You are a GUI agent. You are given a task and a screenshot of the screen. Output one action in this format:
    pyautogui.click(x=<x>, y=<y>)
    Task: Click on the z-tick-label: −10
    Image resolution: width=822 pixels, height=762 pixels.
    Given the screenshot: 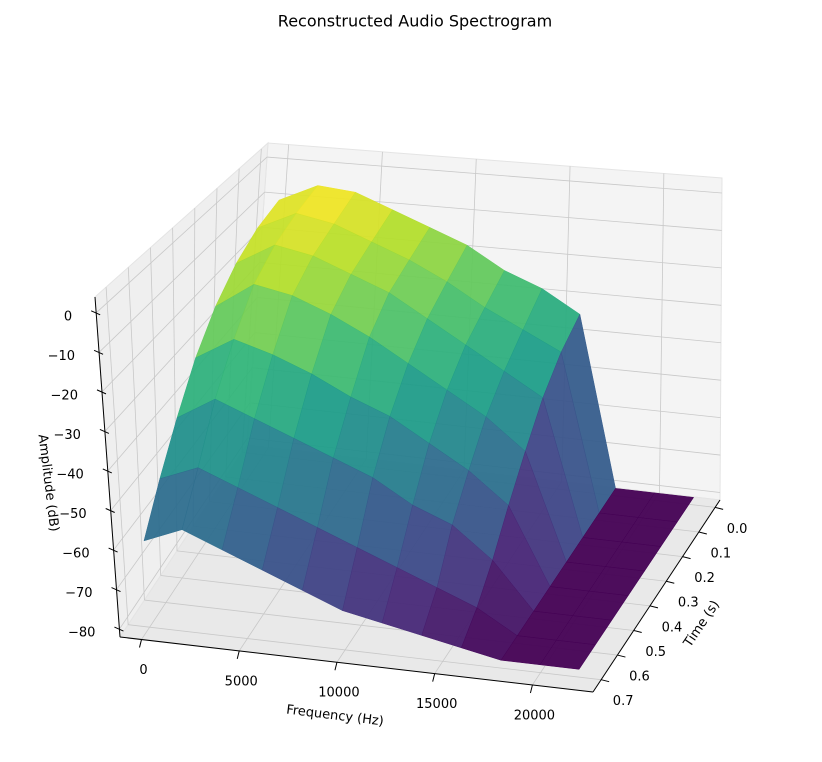 What is the action you would take?
    pyautogui.click(x=61, y=356)
    